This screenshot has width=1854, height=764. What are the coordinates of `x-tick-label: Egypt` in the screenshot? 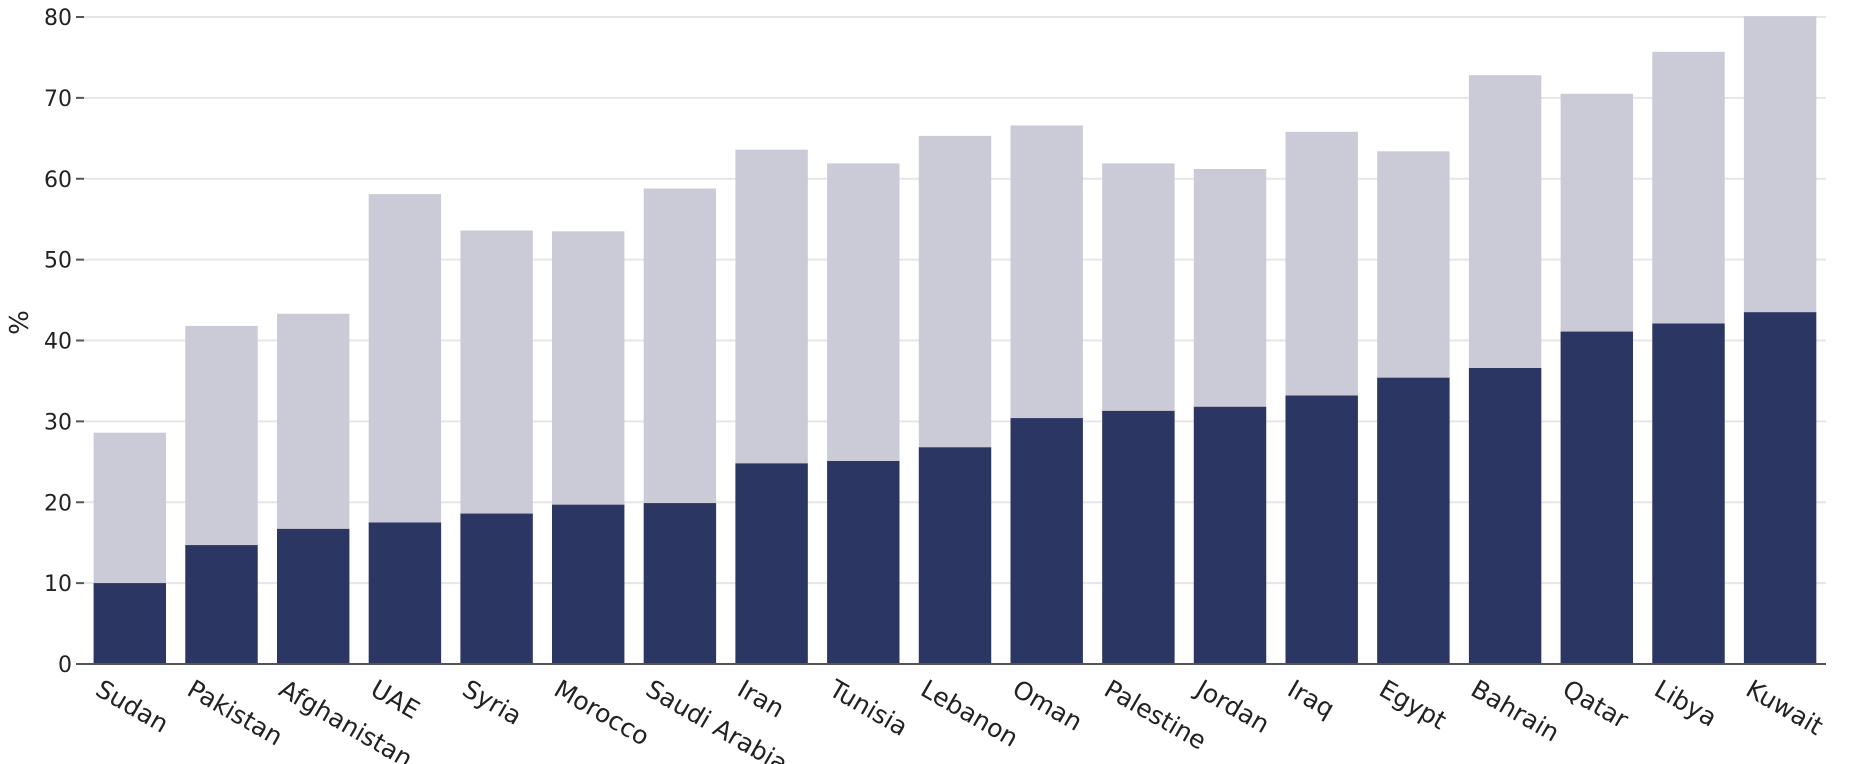 It's located at (1412, 704).